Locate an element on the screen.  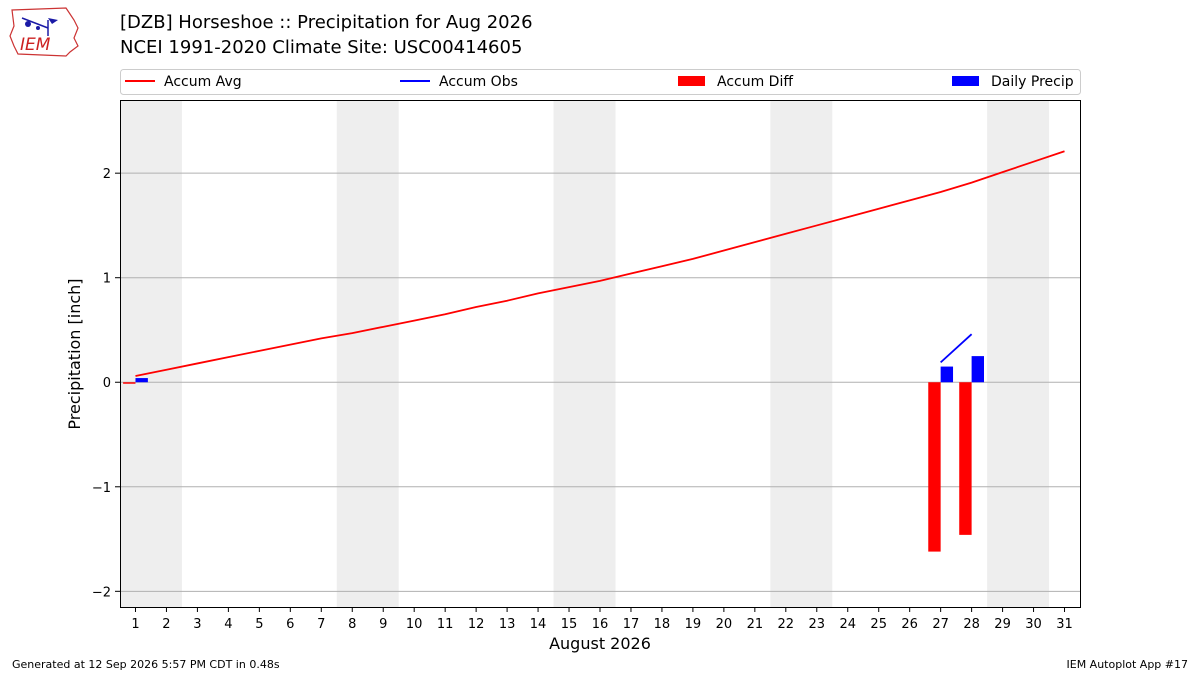
x-tick-label: 27 is located at coordinates (940, 624).